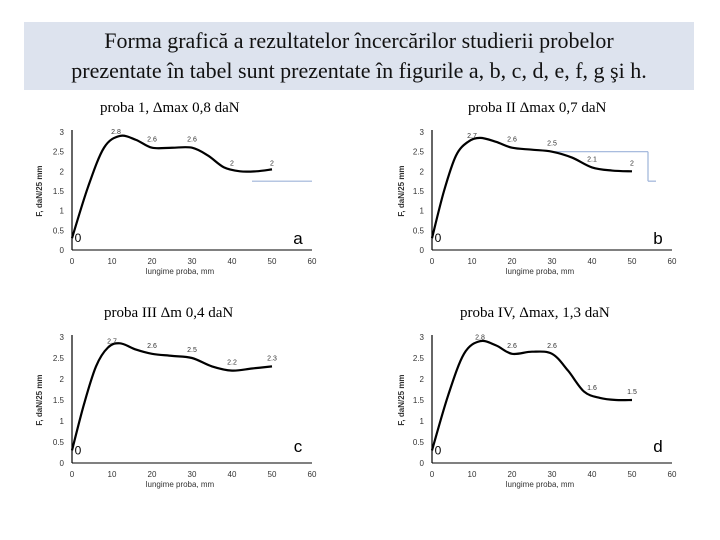 This screenshot has width=720, height=540. What do you see at coordinates (192, 350) in the screenshot?
I see `chart-c-data-label: 2.5` at bounding box center [192, 350].